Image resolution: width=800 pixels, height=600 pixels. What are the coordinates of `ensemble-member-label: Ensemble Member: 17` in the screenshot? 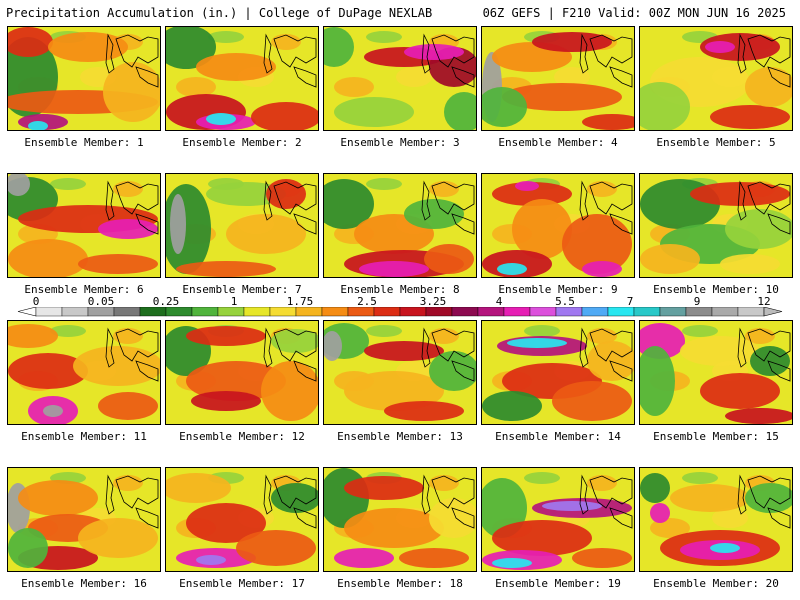 It's located at (242, 583).